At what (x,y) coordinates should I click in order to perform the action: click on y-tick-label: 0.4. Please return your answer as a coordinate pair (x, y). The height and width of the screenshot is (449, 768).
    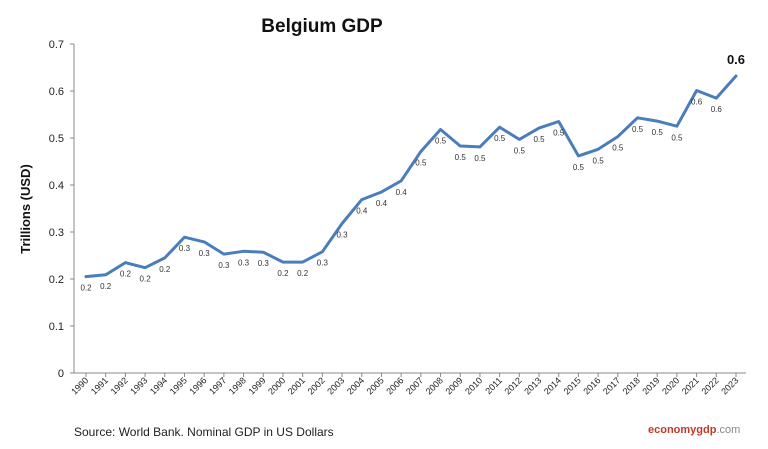
    Looking at the image, I should click on (56, 186).